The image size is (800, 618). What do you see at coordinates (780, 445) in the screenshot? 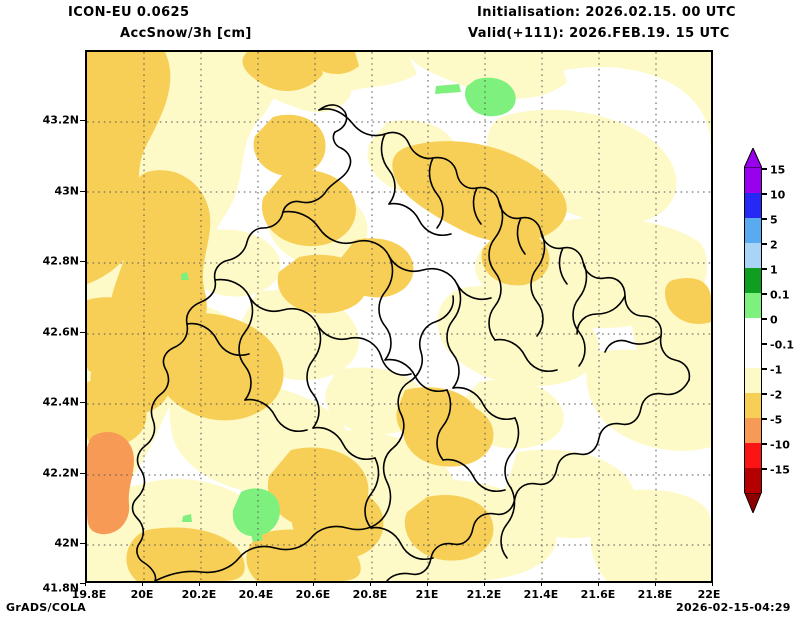
I see `colorbar-label: -10` at bounding box center [780, 445].